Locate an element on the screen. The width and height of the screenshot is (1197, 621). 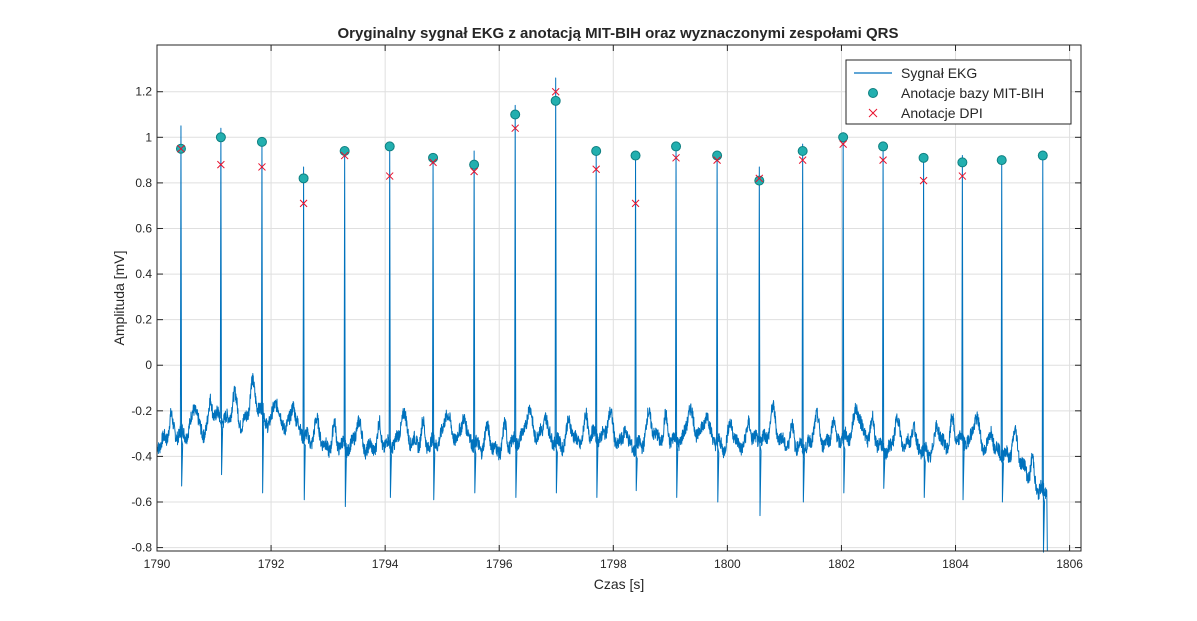
x-tick-label: 1792 is located at coordinates (271, 564).